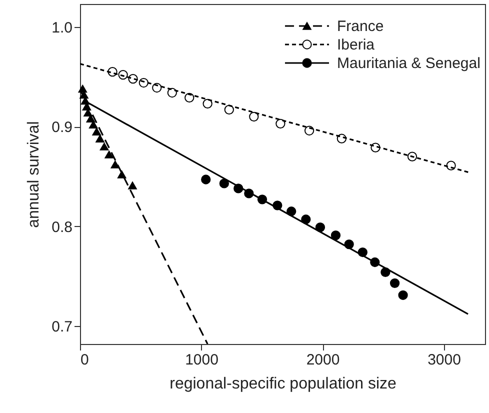 The height and width of the screenshot is (413, 489). I want to click on legend-label: France, so click(360, 26).